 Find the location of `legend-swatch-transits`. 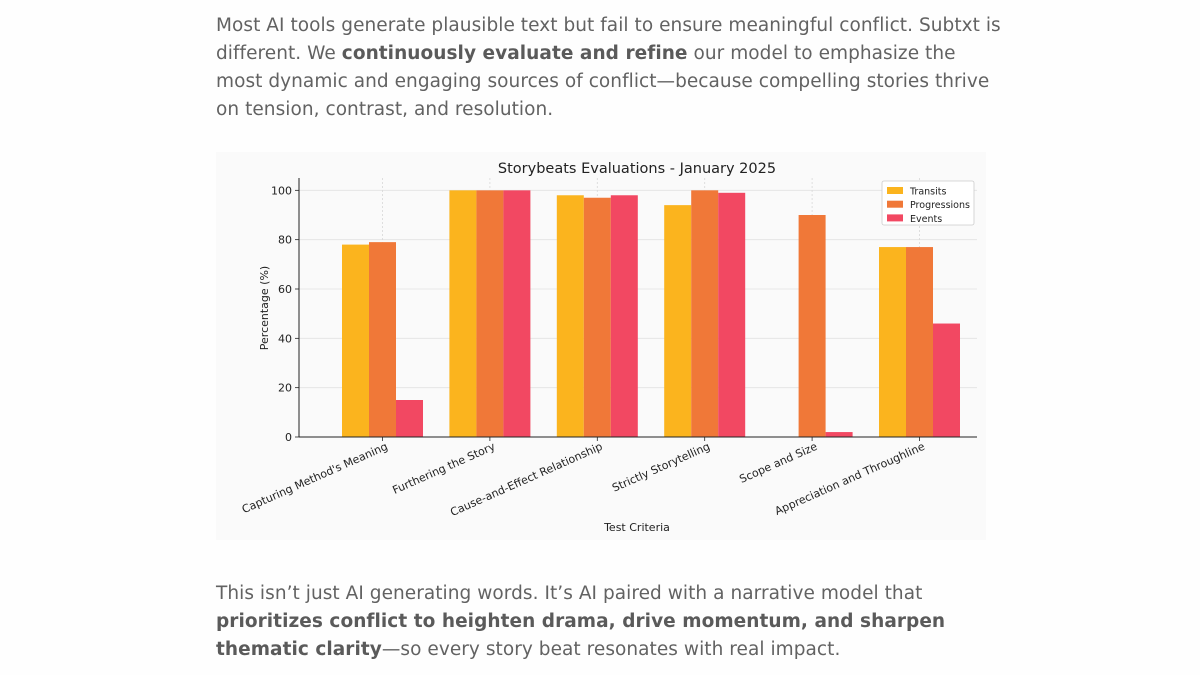

legend-swatch-transits is located at coordinates (895, 190).